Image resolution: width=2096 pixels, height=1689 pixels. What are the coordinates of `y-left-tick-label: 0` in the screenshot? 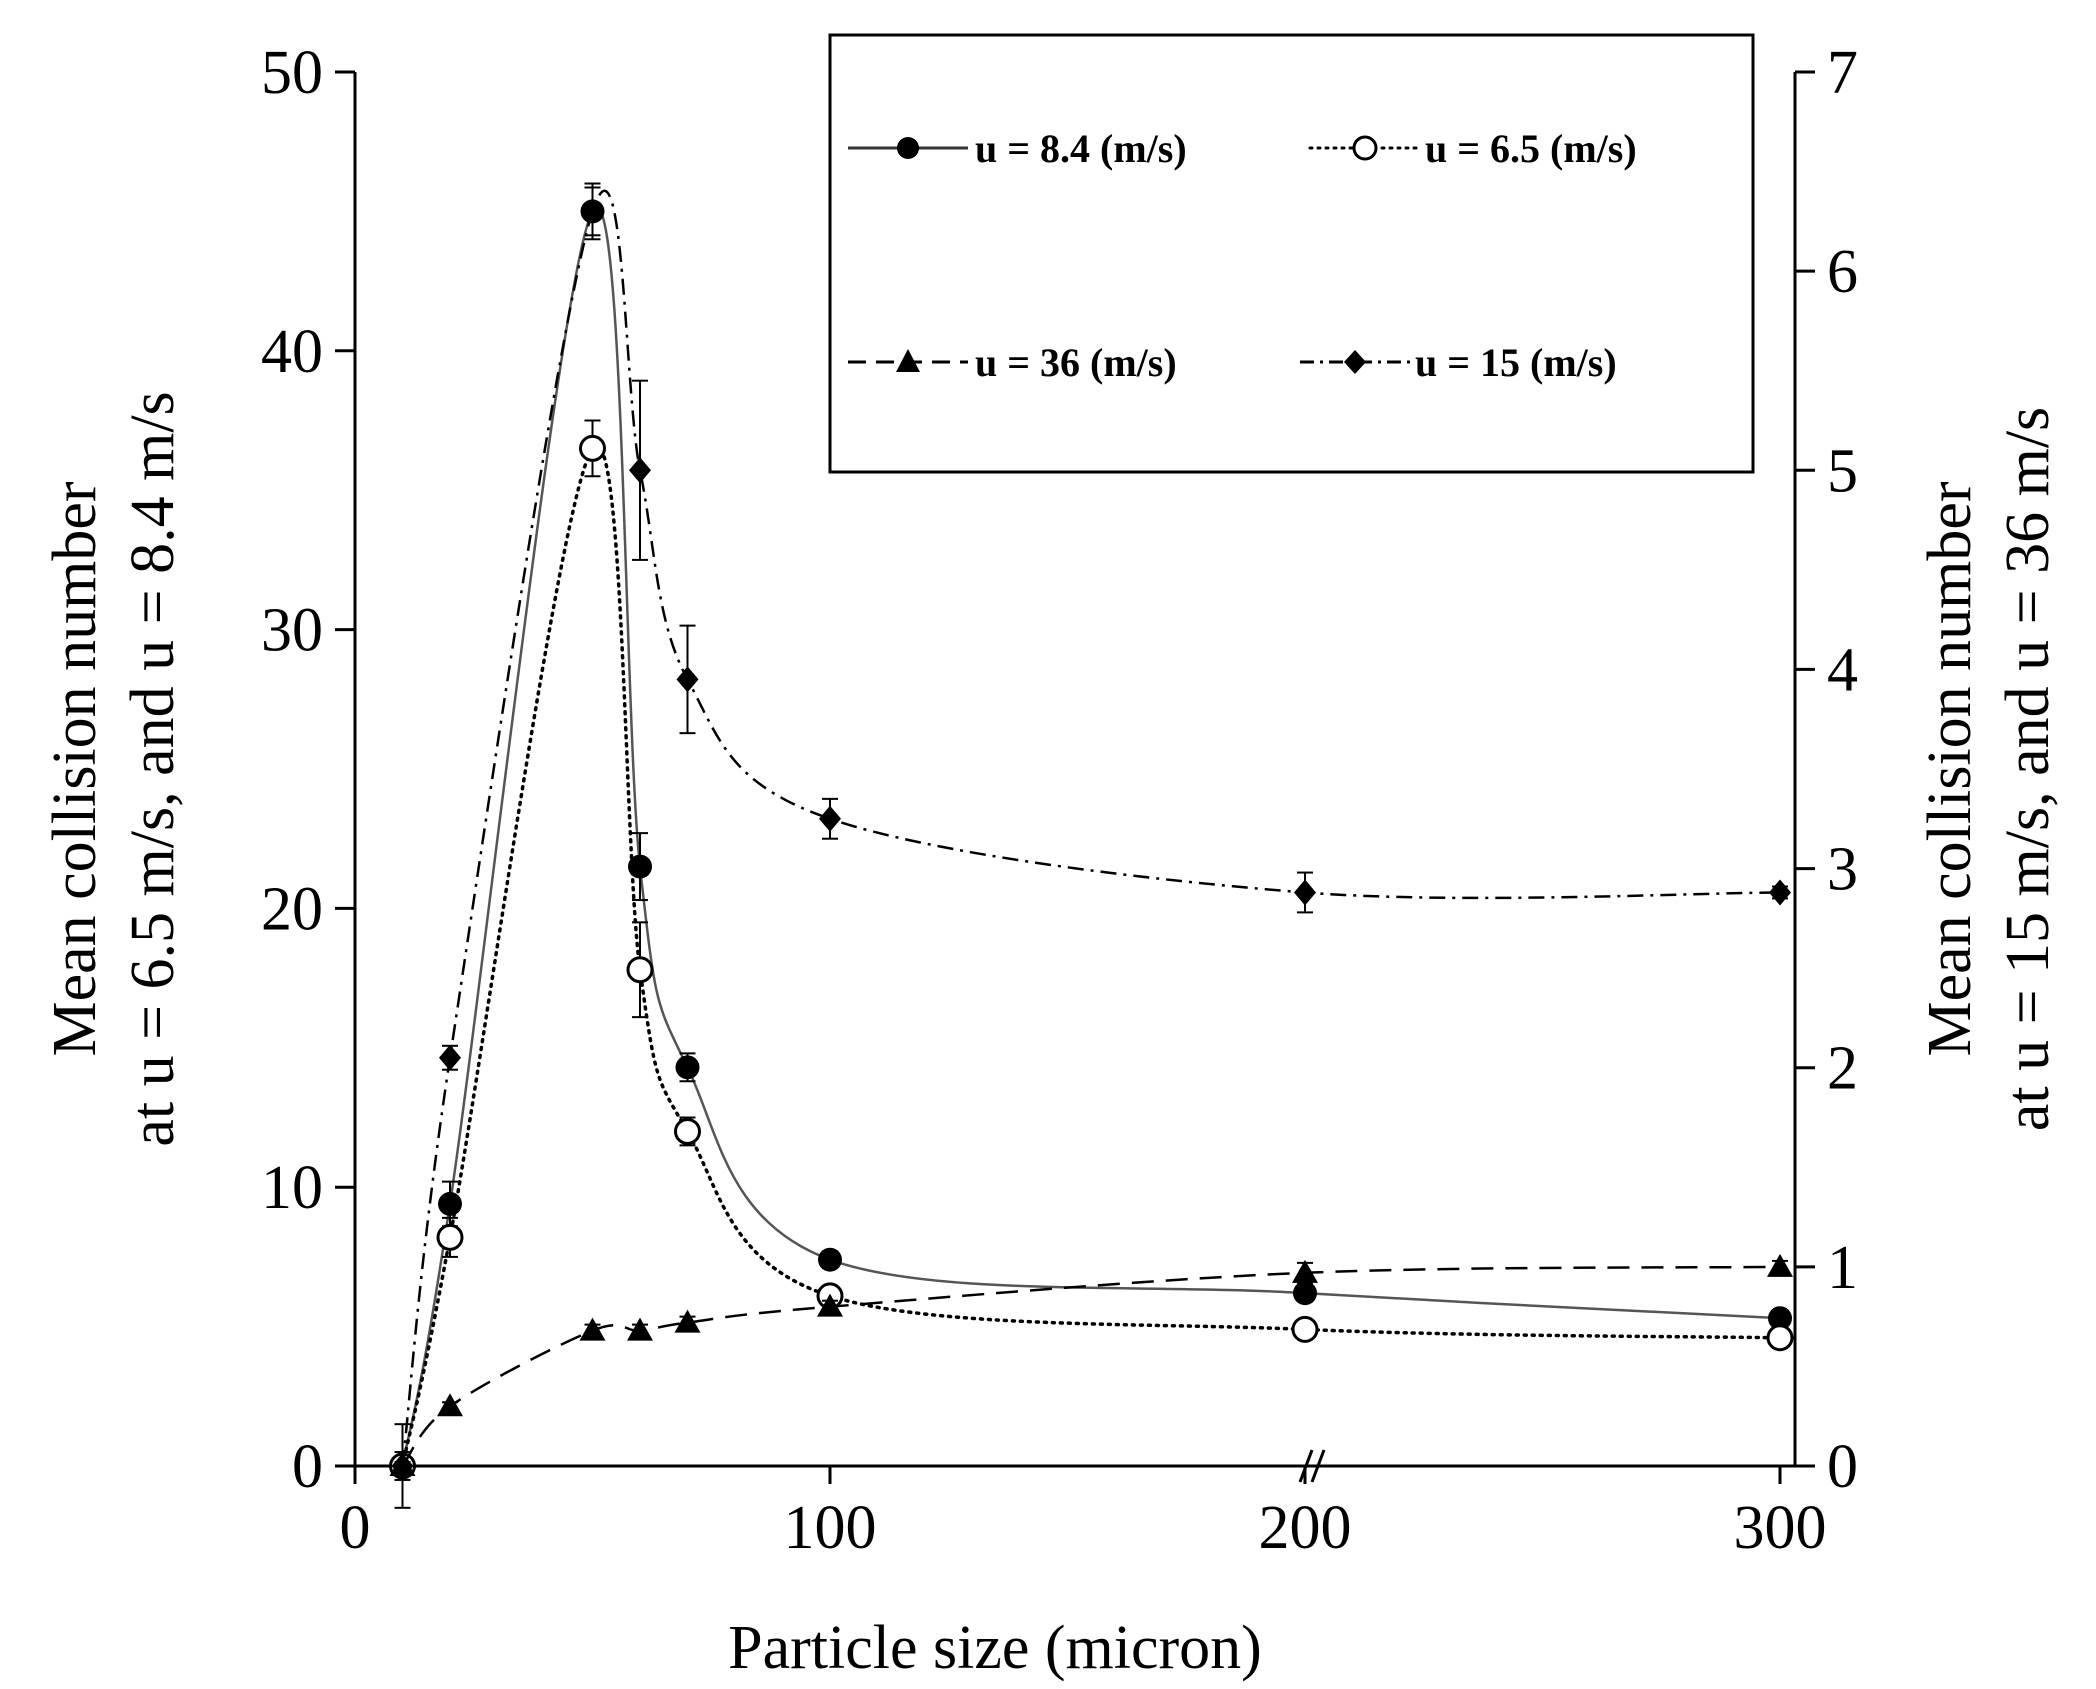 It's located at (307, 1467).